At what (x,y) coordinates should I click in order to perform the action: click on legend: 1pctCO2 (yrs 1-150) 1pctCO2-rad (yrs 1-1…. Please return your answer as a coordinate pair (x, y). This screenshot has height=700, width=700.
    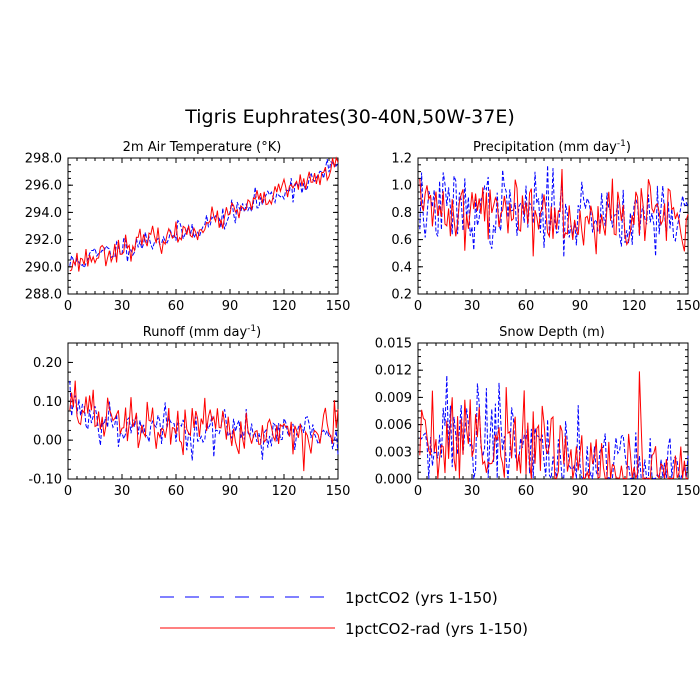
    Looking at the image, I should click on (344, 613).